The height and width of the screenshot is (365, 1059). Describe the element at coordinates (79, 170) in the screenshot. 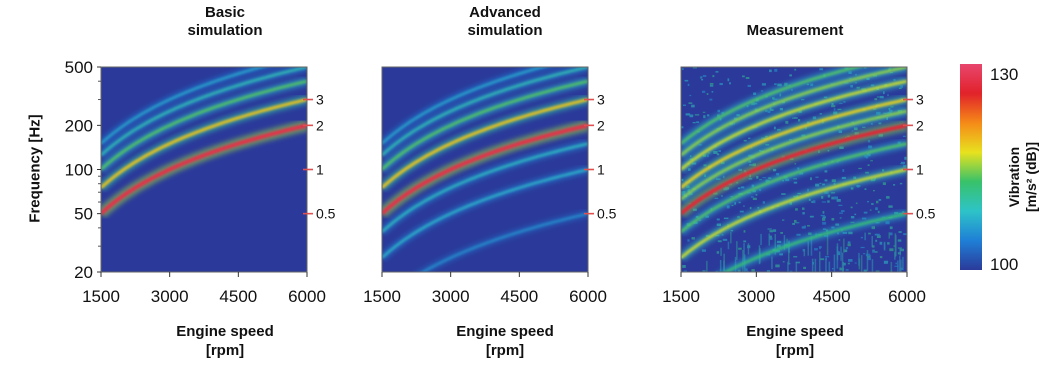

I see `y-tick-label: 100` at that location.